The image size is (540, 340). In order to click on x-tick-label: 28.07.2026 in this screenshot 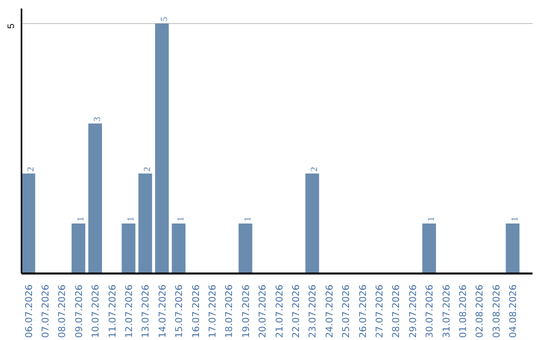, I will do `click(396, 311)`.